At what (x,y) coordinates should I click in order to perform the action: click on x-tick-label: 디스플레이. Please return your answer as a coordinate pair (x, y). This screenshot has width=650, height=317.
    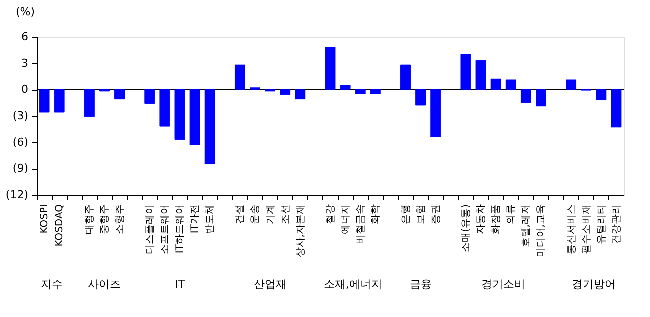
    Looking at the image, I should click on (150, 229).